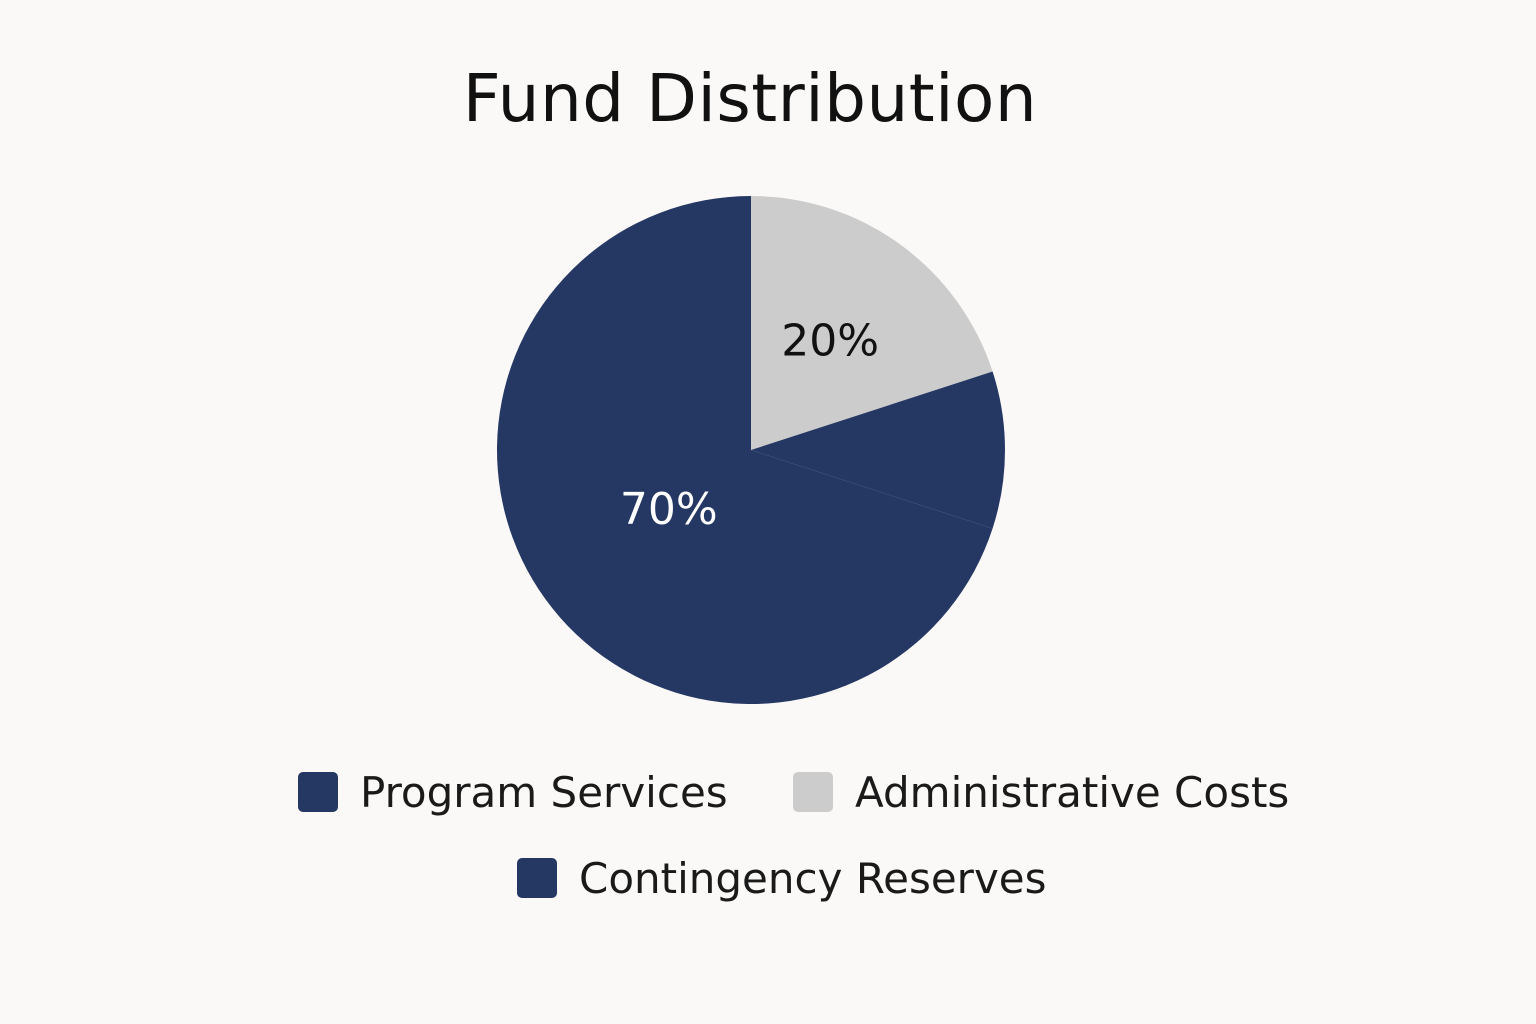 The height and width of the screenshot is (1024, 1536). Describe the element at coordinates (669, 509) in the screenshot. I see `slice-label-program-services: 70%` at that location.